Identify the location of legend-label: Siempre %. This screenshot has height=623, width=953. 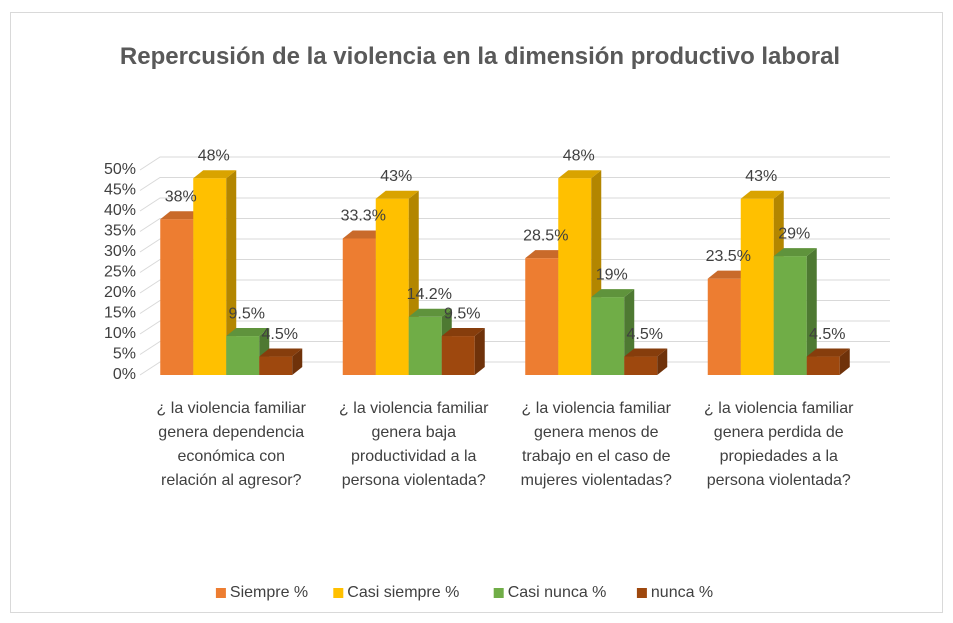
(269, 592).